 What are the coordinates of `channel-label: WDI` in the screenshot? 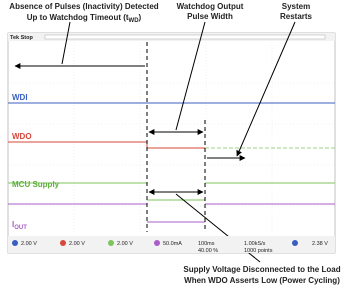 It's located at (20, 97).